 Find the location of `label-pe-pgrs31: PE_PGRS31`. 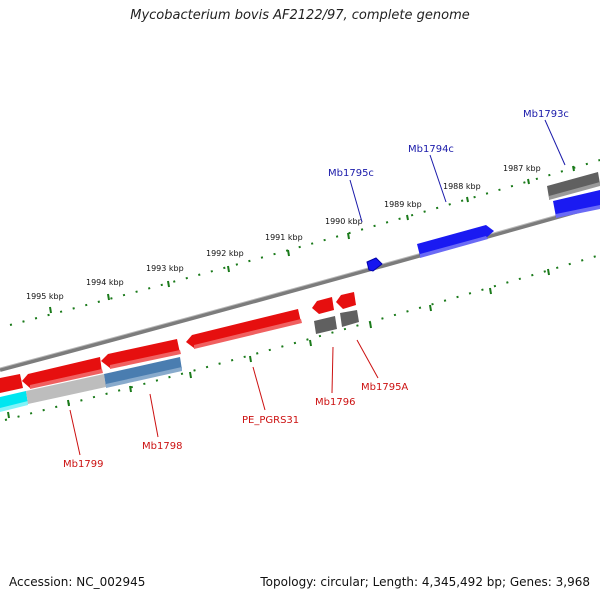

label-pe-pgrs31: PE_PGRS31 is located at coordinates (270, 420).